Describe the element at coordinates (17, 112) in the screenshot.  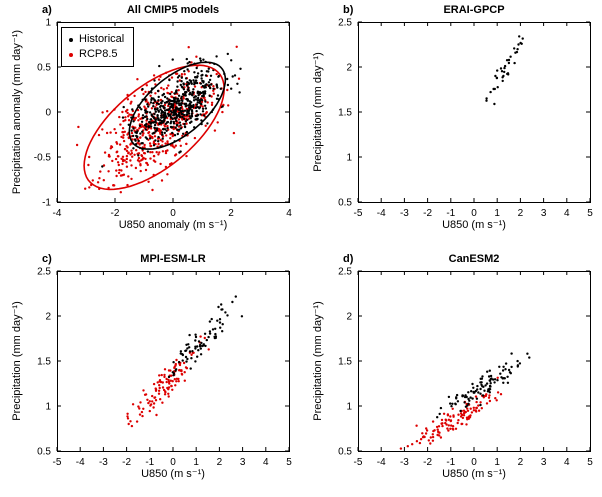
I see `y-axis-label: Precipitation anomaly (mm day⁻¹)` at that location.